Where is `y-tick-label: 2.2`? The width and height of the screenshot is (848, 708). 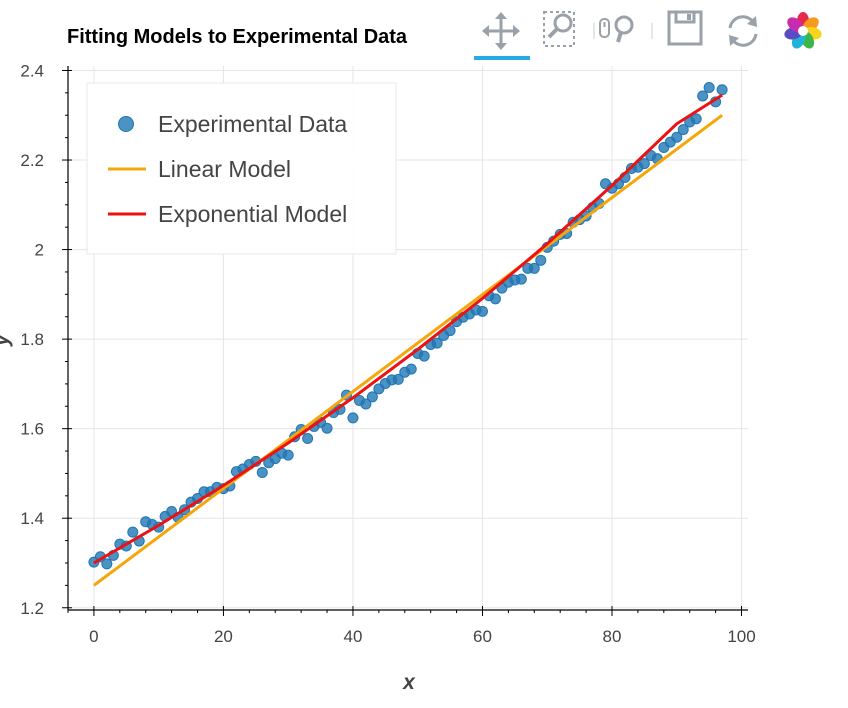 y-tick-label: 2.2 is located at coordinates (32, 160).